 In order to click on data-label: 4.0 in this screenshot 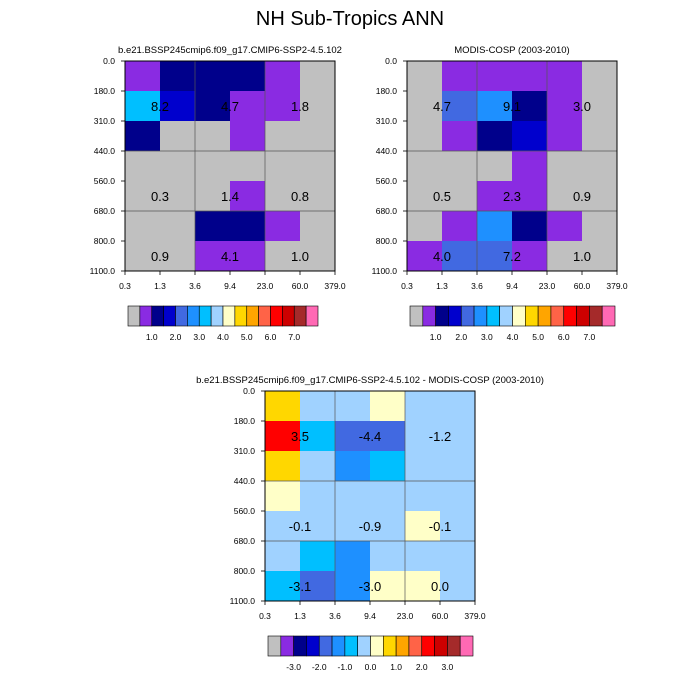, I will do `click(442, 256)`.